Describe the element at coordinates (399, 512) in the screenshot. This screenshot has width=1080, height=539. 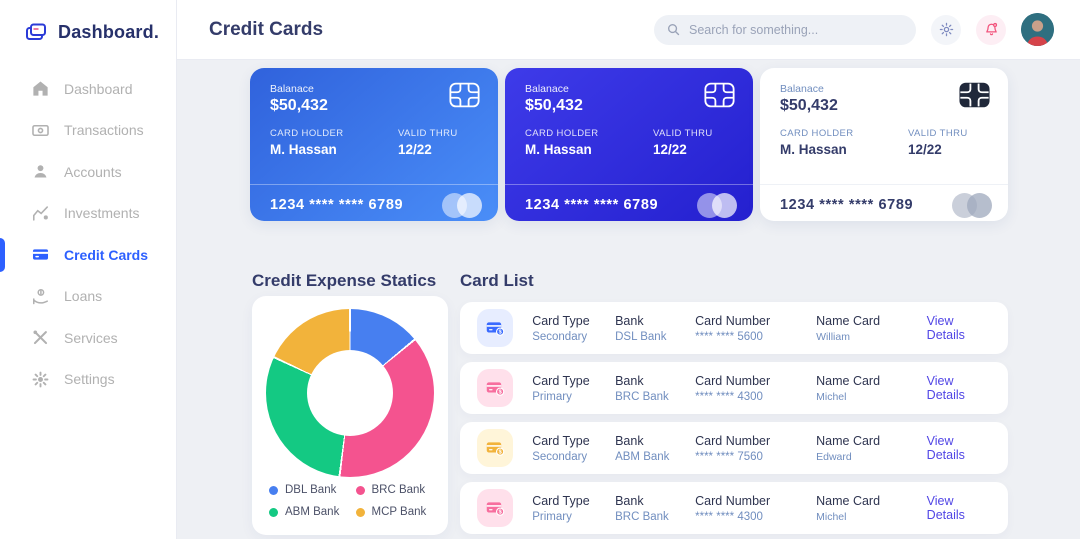
I see `legend-item: MCP Bank` at that location.